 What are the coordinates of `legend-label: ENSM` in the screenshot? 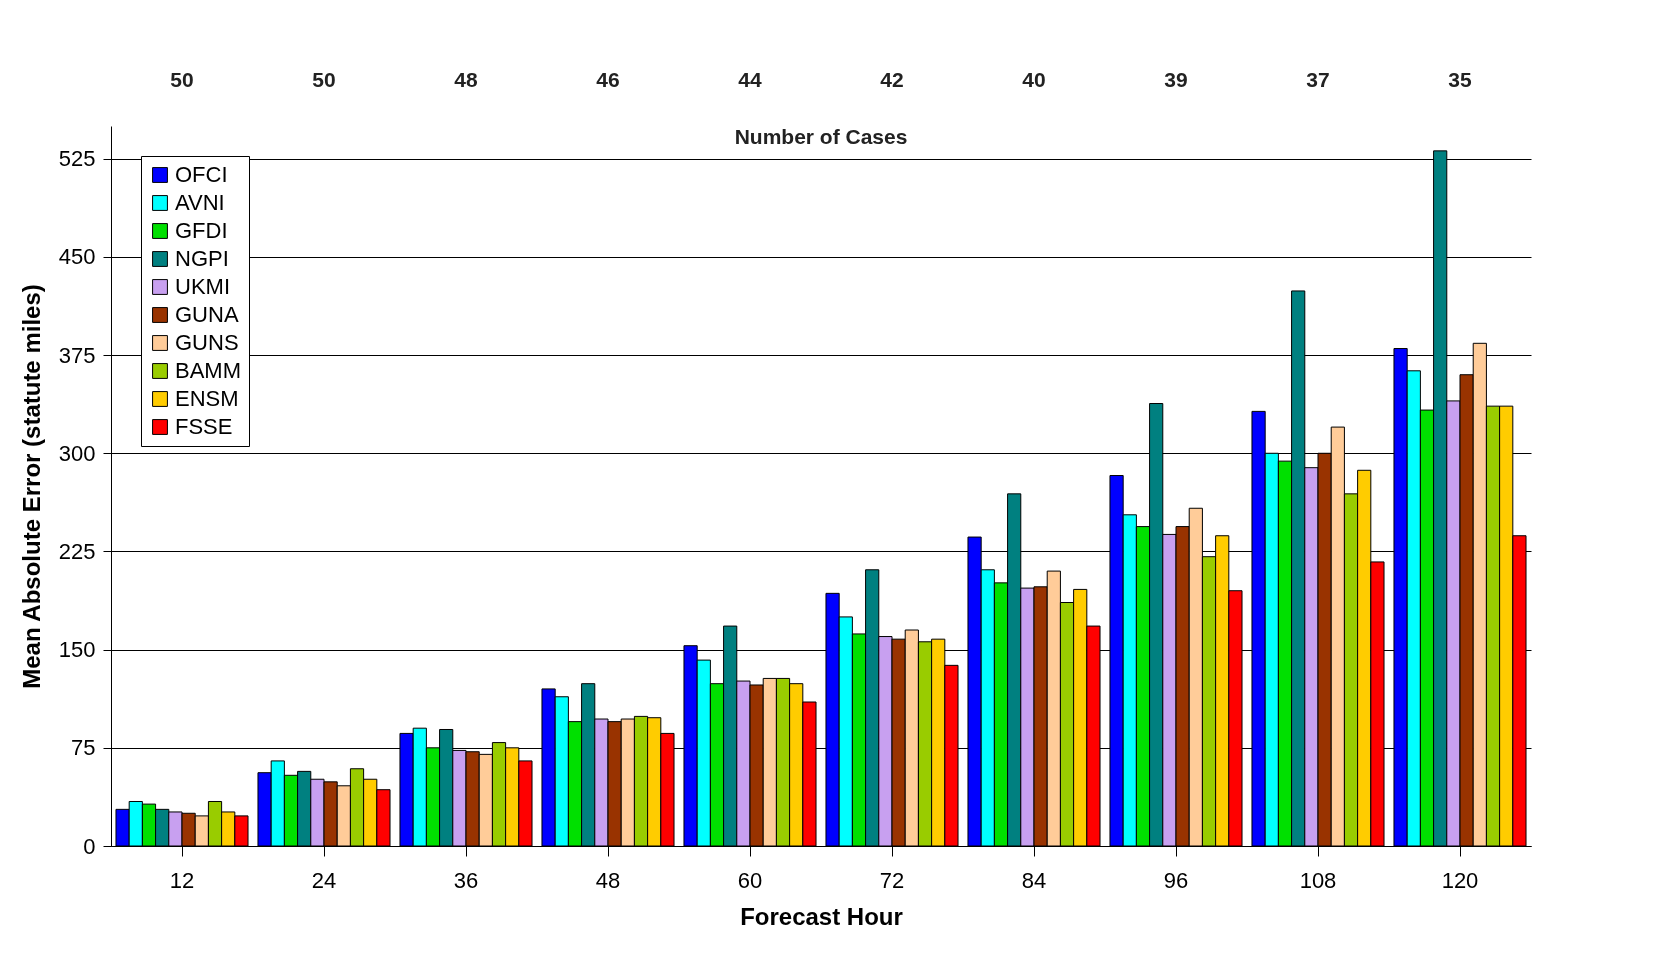 It's located at (207, 398).